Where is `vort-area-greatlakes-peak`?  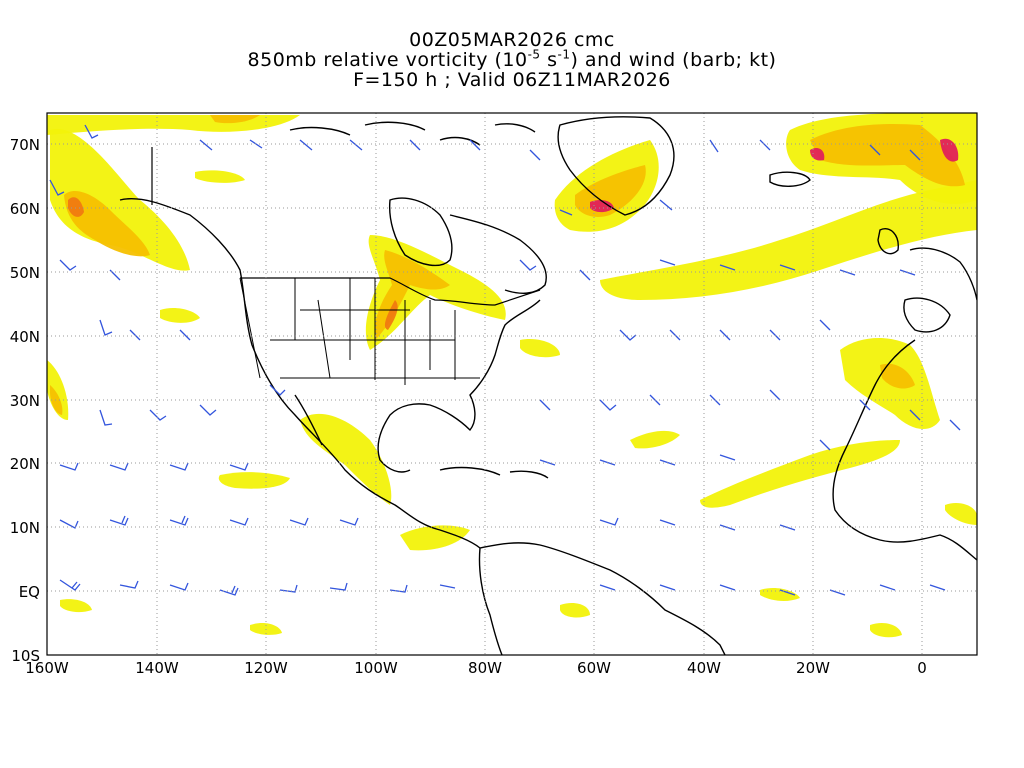 vort-area-greatlakes-peak is located at coordinates (391, 315).